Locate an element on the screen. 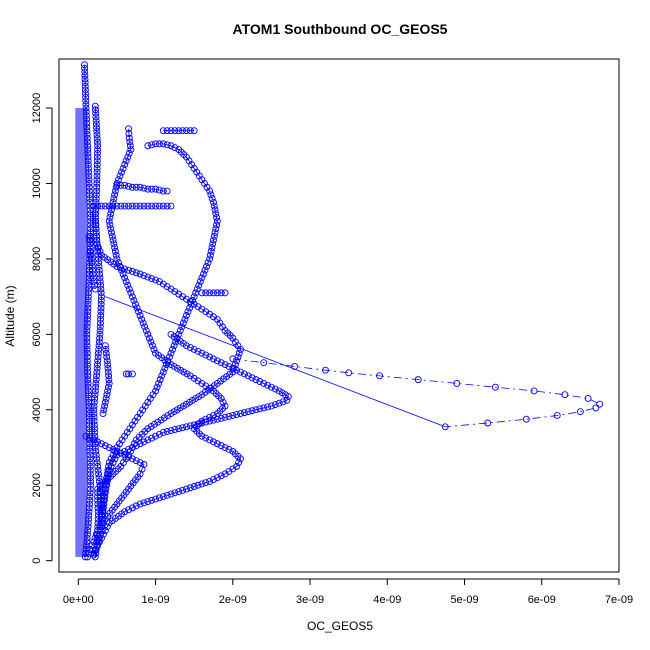 The height and width of the screenshot is (650, 650). x-tick-label: 3e-09 is located at coordinates (310, 600).